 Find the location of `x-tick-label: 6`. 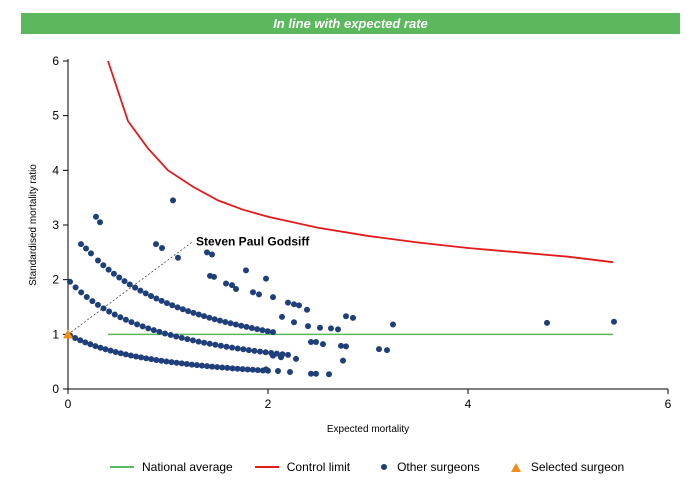

x-tick-label: 6 is located at coordinates (668, 404).